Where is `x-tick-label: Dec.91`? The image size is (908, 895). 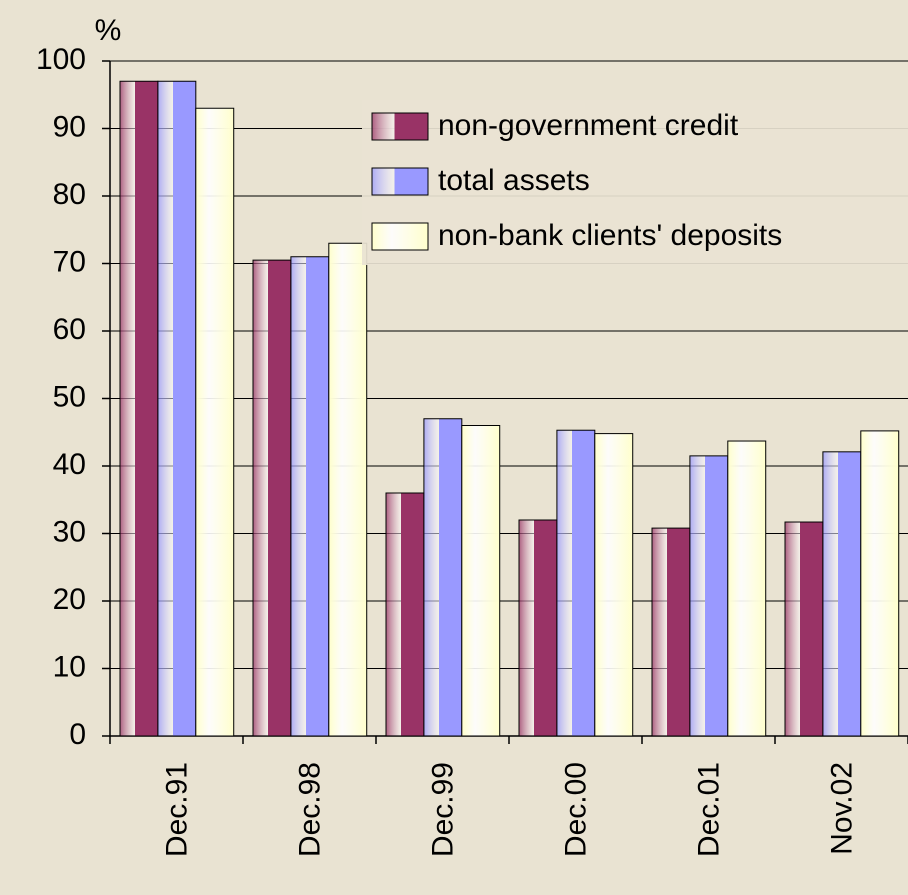 x-tick-label: Dec.91 is located at coordinates (176, 809).